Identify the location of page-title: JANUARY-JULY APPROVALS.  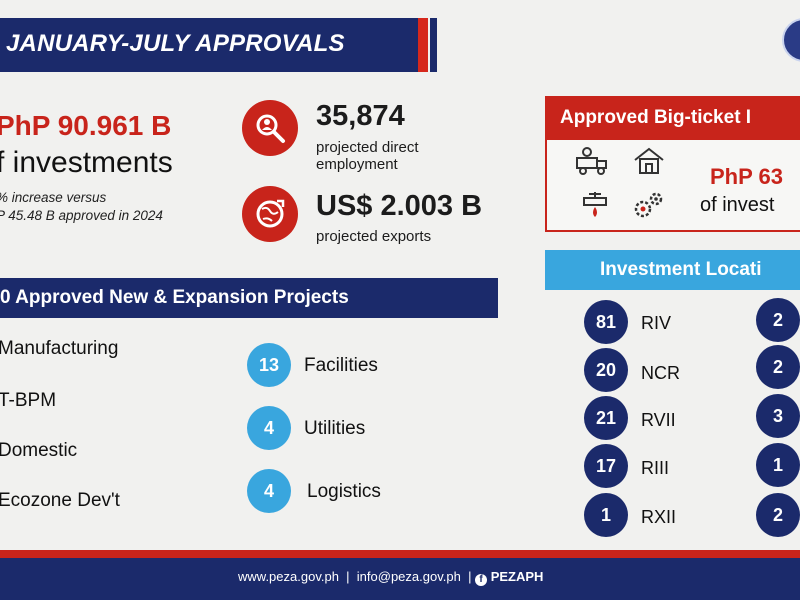
(175, 43).